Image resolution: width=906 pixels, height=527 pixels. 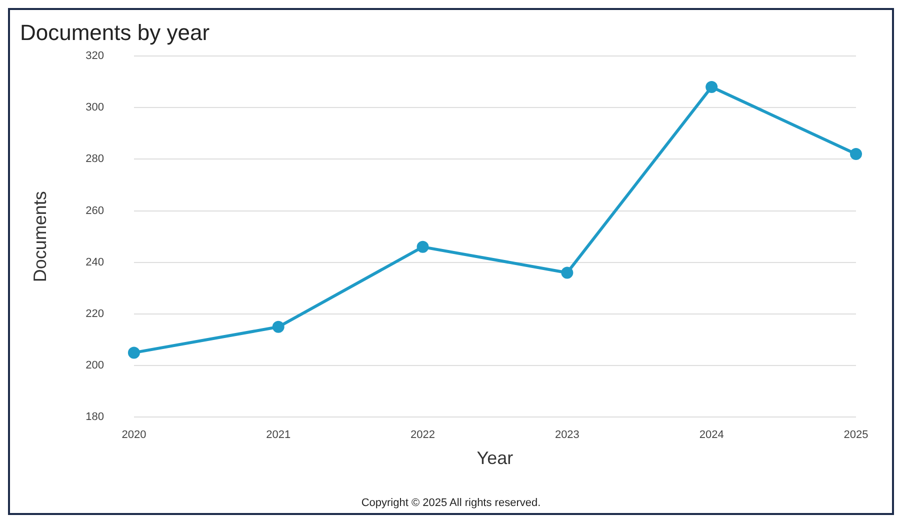 I want to click on text: Copyright © 2025 All rights reserved., so click(x=451, y=503).